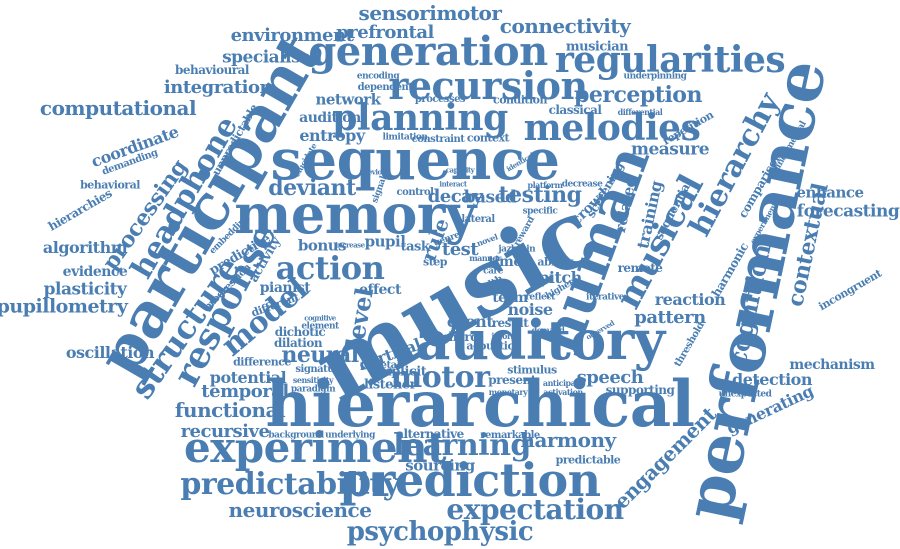 Image resolution: width=900 pixels, height=549 pixels. I want to click on word-monetary: monetary, so click(508, 392).